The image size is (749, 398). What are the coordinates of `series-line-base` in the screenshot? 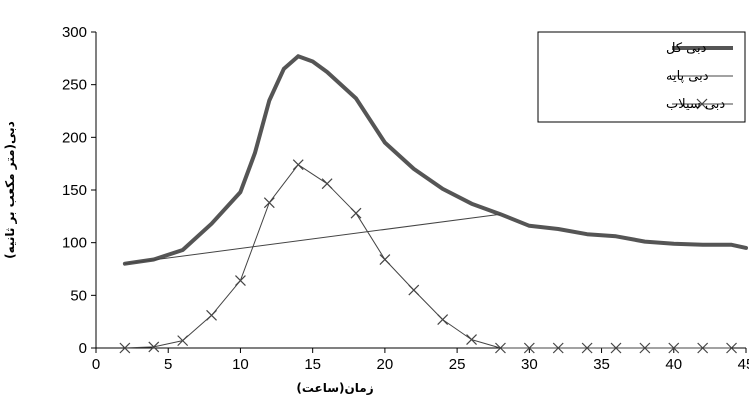 It's located at (312, 239).